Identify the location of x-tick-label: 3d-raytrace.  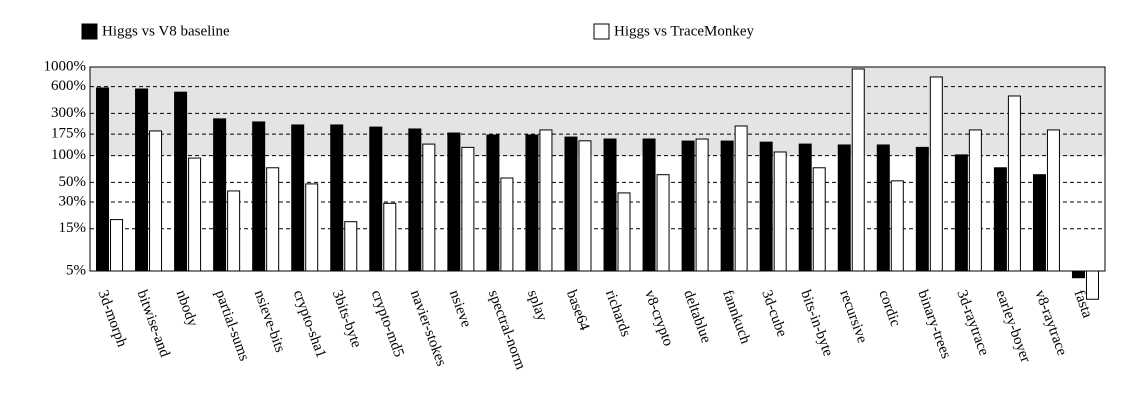
(972, 323).